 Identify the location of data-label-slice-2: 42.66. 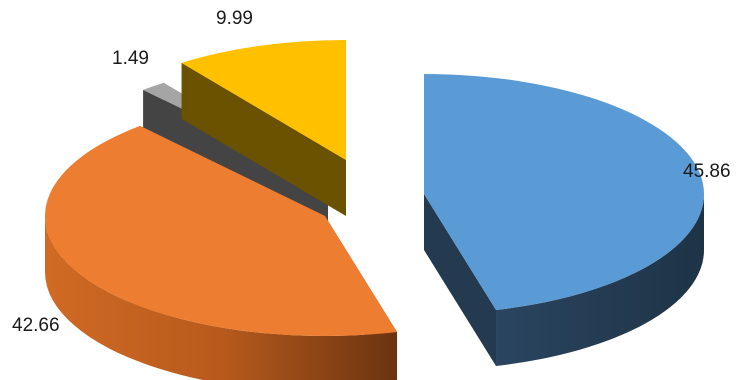
(36, 325).